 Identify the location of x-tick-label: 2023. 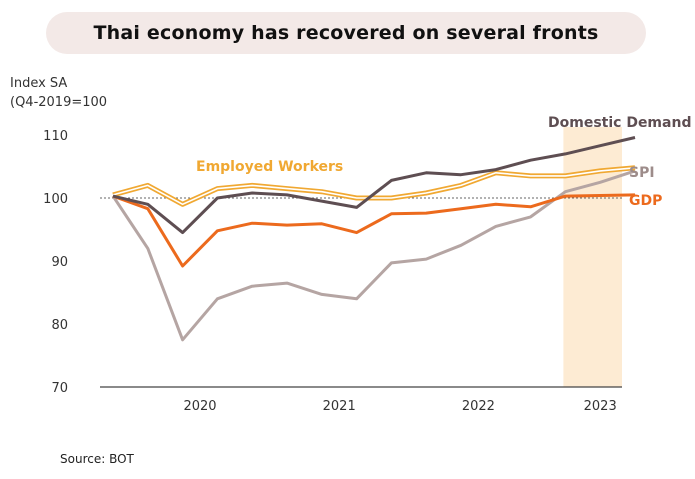
(600, 406).